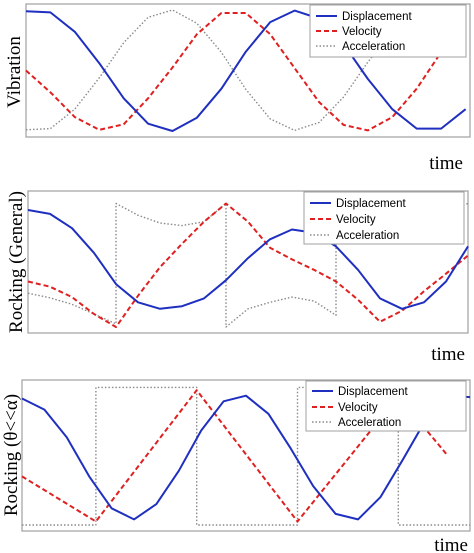 This screenshot has height=553, width=474. What do you see at coordinates (448, 354) in the screenshot?
I see `x-axis-label-rocking-general: time` at bounding box center [448, 354].